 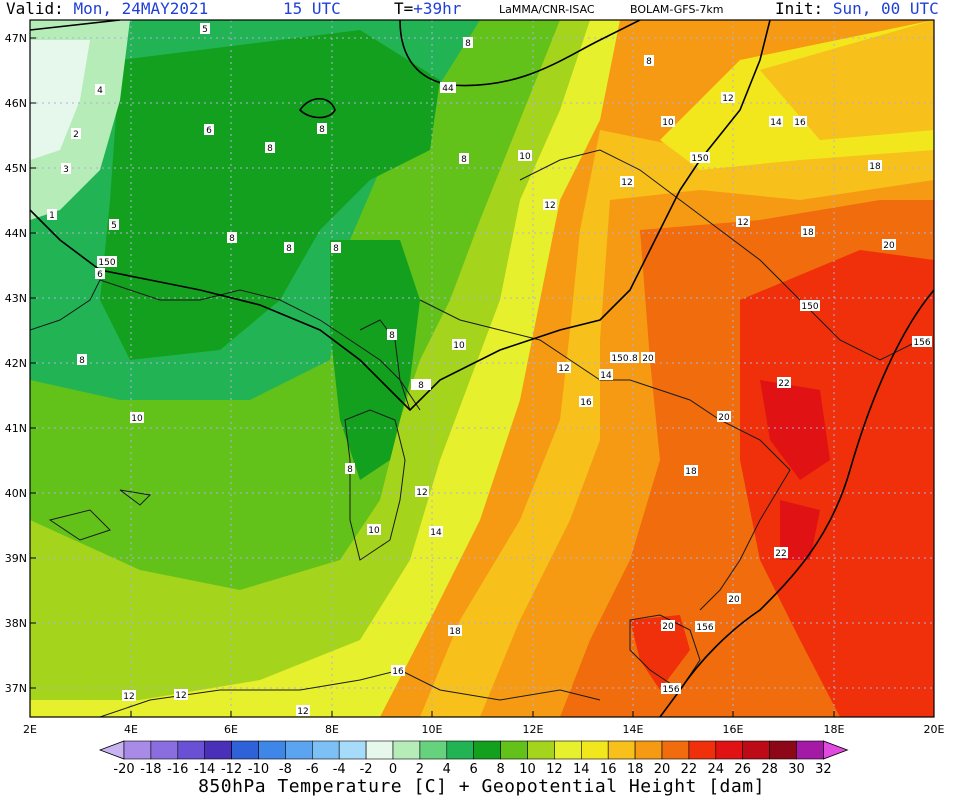 What do you see at coordinates (800, 530) in the screenshot?
I see `field-24b` at bounding box center [800, 530].